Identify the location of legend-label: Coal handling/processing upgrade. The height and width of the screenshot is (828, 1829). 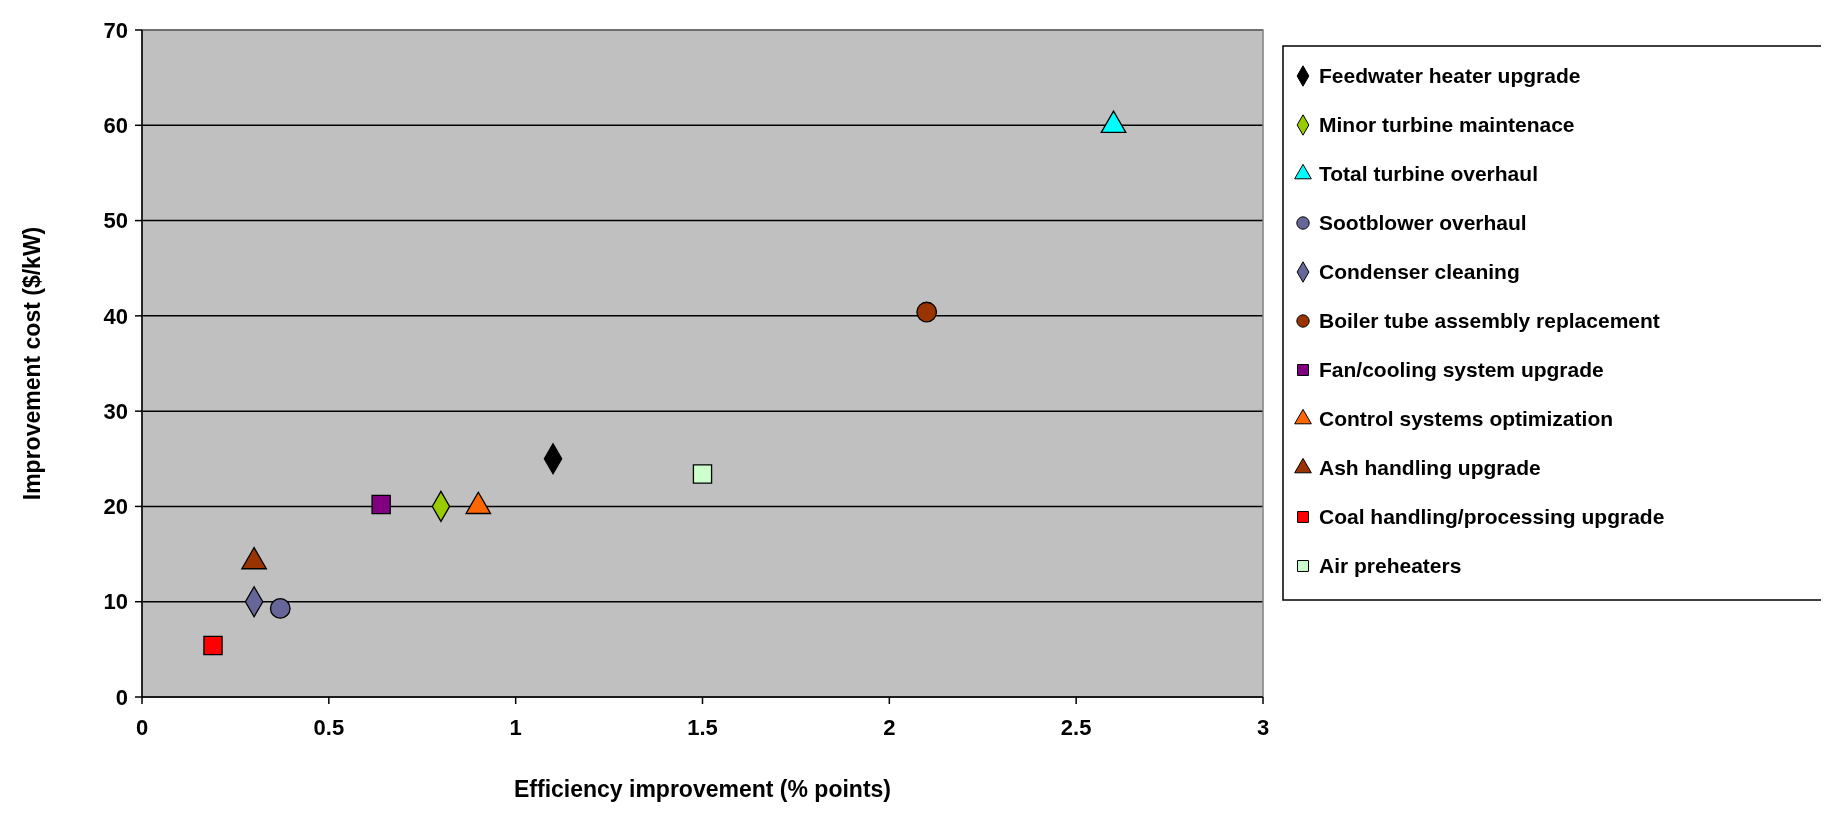
(1492, 517).